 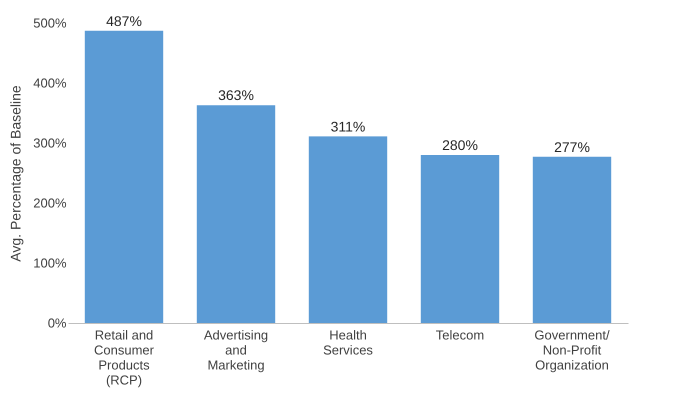 What do you see at coordinates (57, 323) in the screenshot?
I see `y-tick-label: 0%` at bounding box center [57, 323].